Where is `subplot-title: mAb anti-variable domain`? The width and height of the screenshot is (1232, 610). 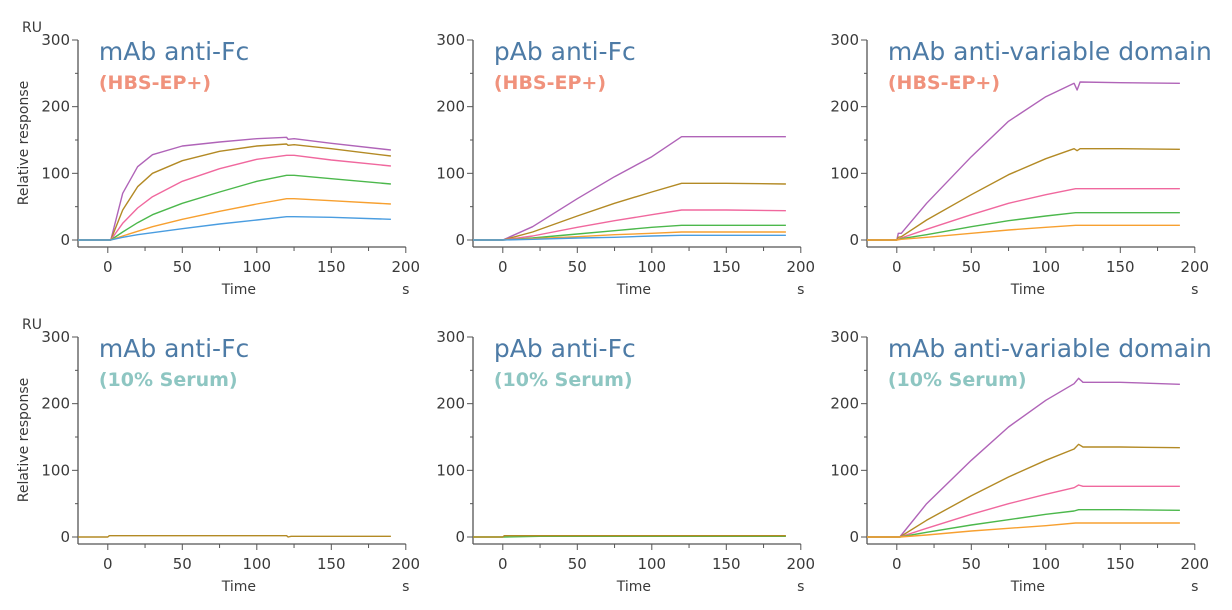 subplot-title: mAb anti-variable domain is located at coordinates (1050, 51).